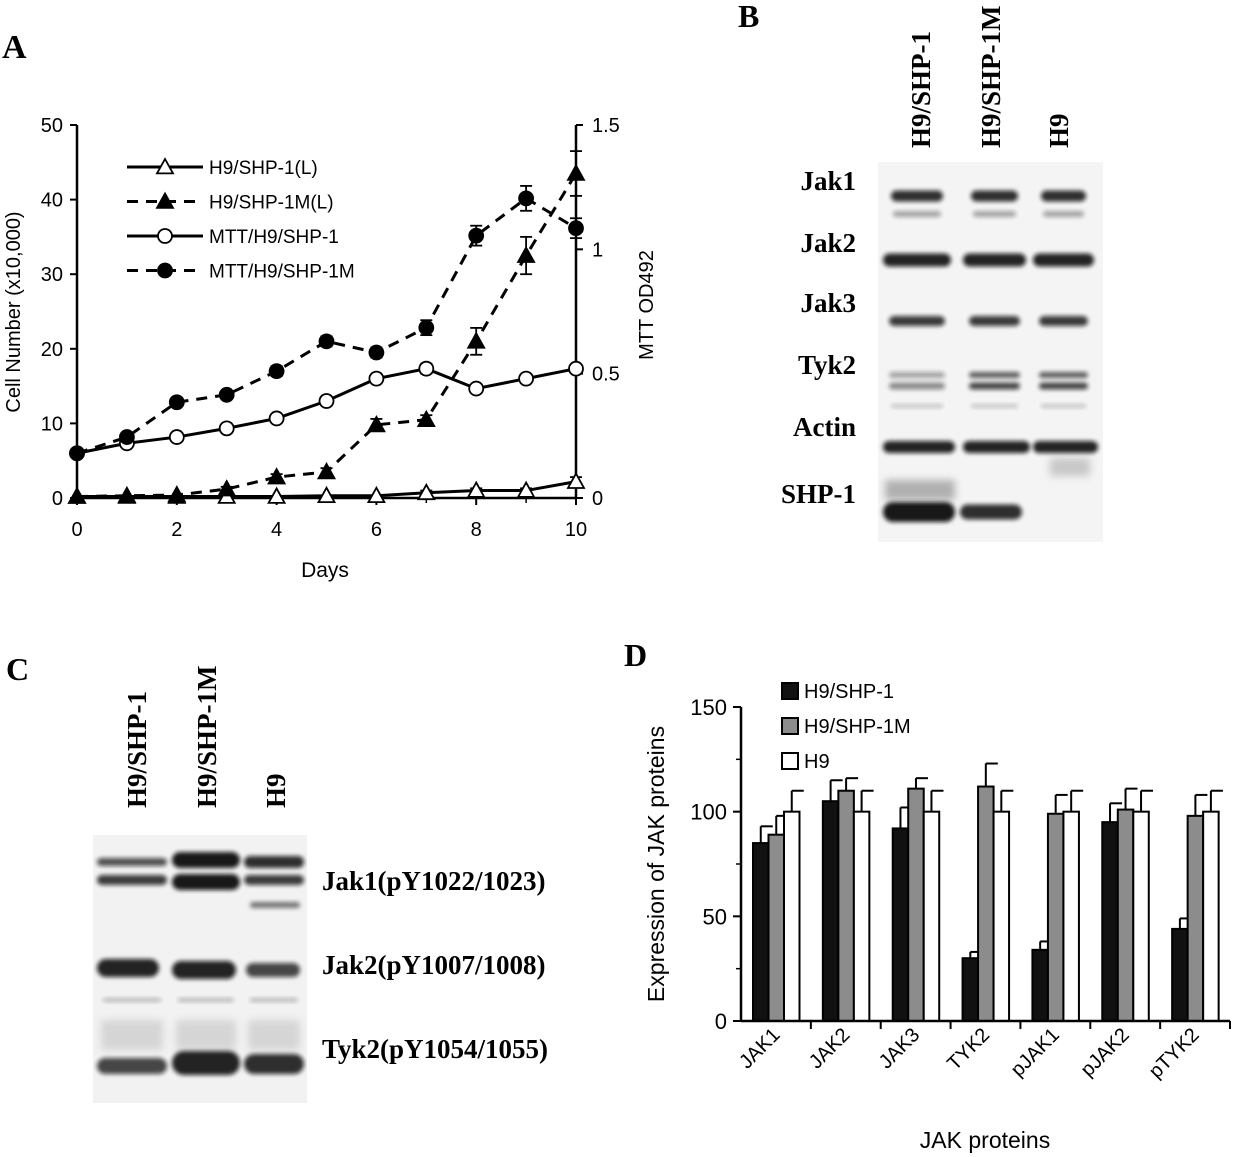  What do you see at coordinates (606, 126) in the screenshot?
I see `y2-tick-label: 1.5` at bounding box center [606, 126].